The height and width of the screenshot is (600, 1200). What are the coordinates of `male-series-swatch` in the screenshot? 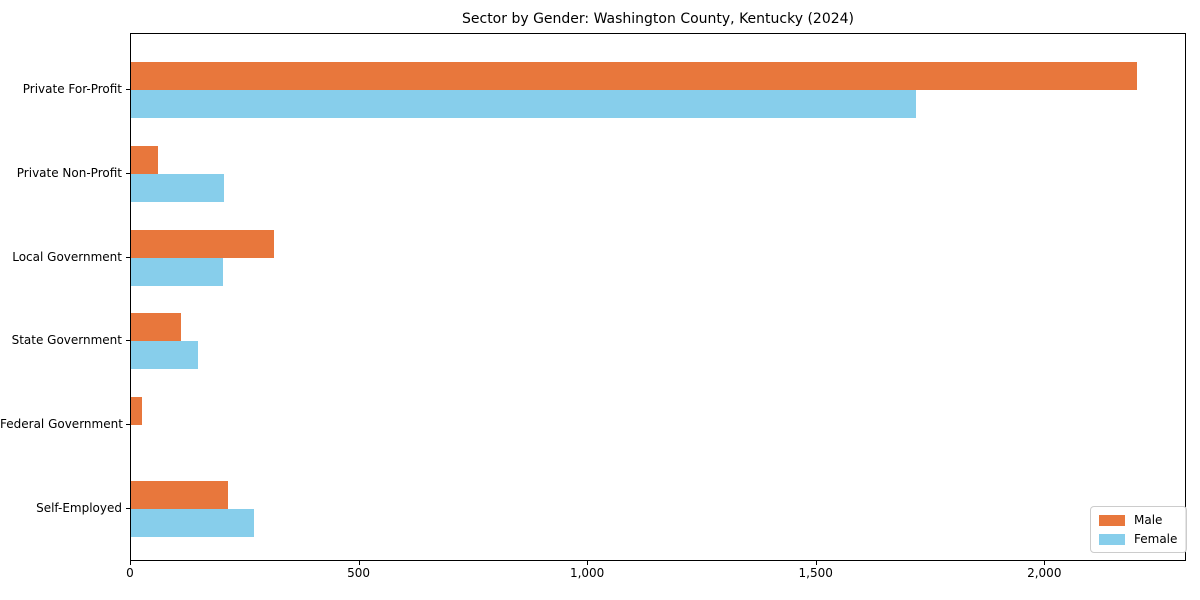 It's located at (1112, 520).